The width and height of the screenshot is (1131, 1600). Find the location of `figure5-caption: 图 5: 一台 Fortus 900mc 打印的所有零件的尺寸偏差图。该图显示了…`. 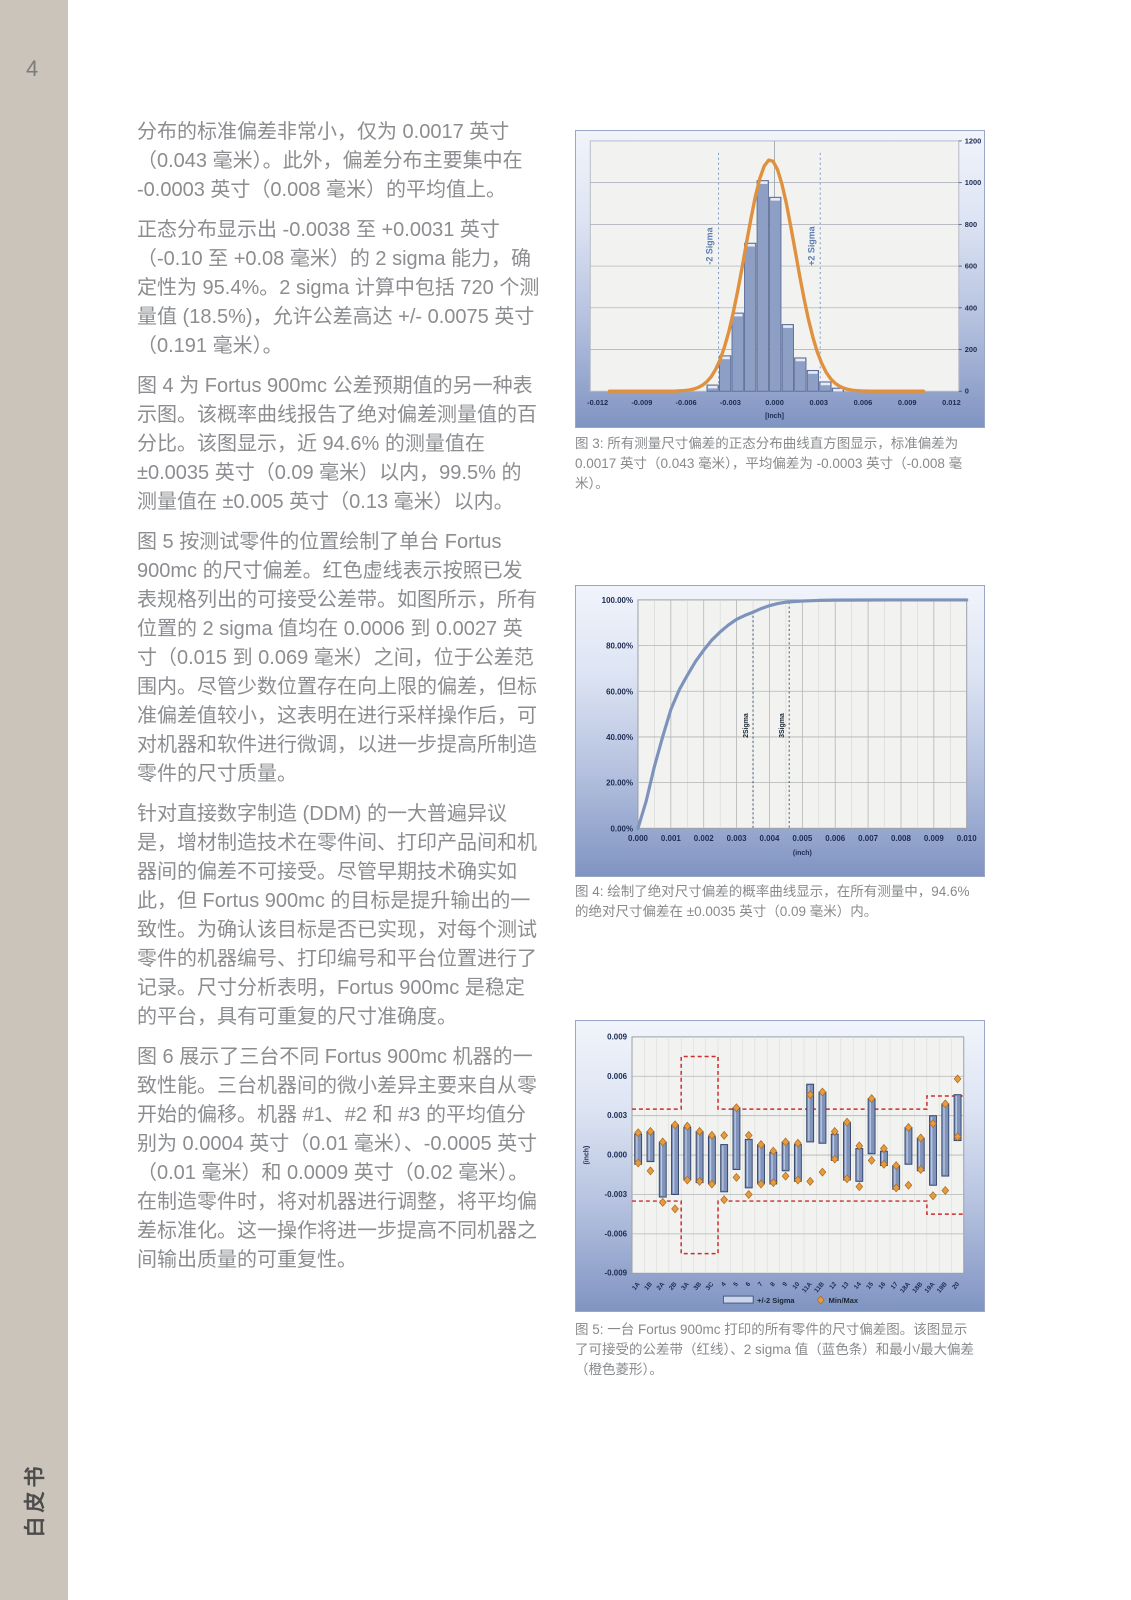

figure5-caption: 图 5: 一台 Fortus 900mc 打印的所有零件的尺寸偏差图。该图显示了… is located at coordinates (775, 1349).